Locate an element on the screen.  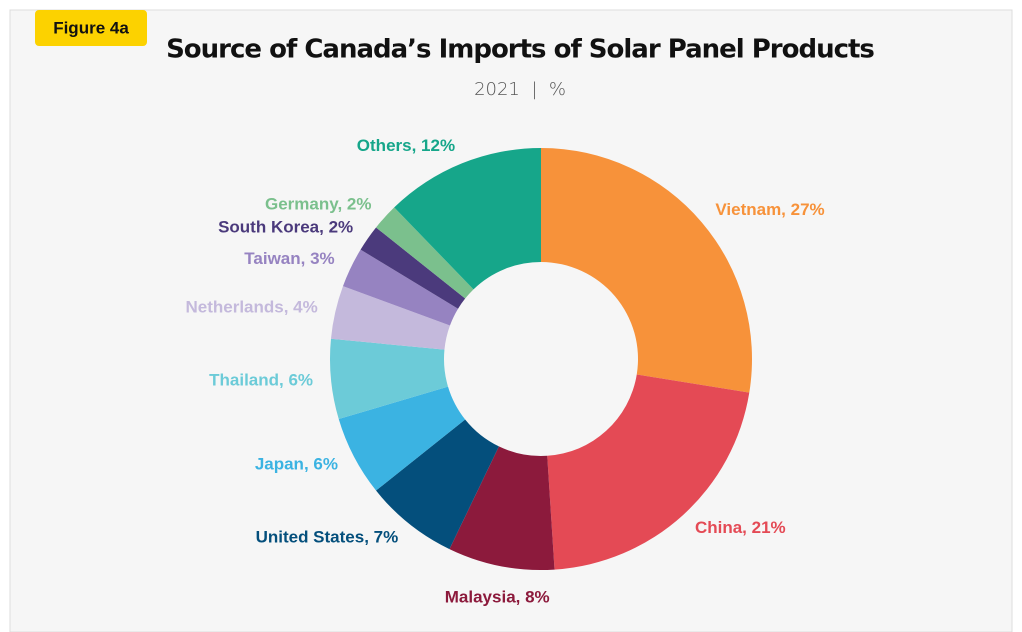
slice-label: China, 21% is located at coordinates (740, 527).